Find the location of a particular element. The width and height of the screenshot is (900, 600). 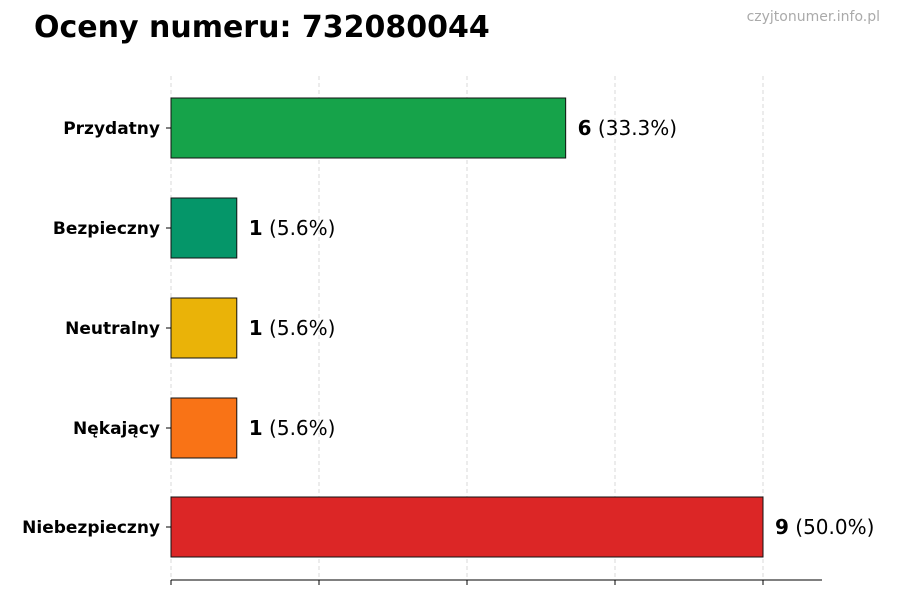

category-label: Przydatny is located at coordinates (111, 129).